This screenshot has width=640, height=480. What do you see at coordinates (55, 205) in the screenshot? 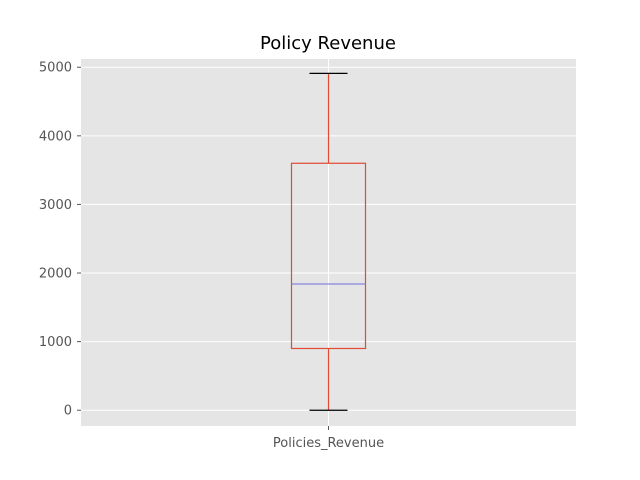
I see `y-tick-label: 3000` at bounding box center [55, 205].